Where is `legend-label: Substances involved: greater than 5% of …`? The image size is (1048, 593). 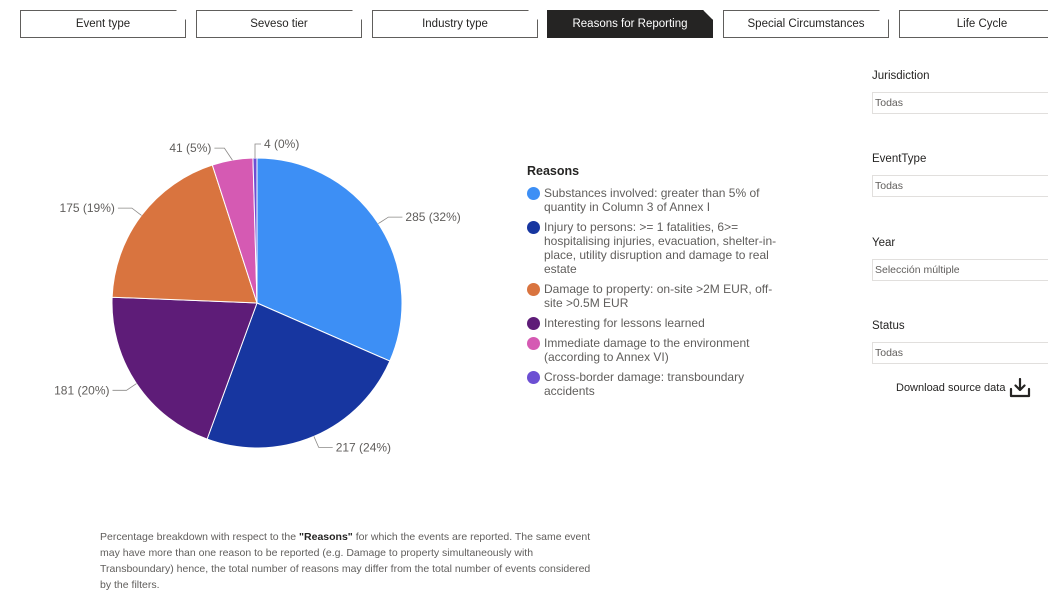 legend-label: Substances involved: greater than 5% of … is located at coordinates (652, 200).